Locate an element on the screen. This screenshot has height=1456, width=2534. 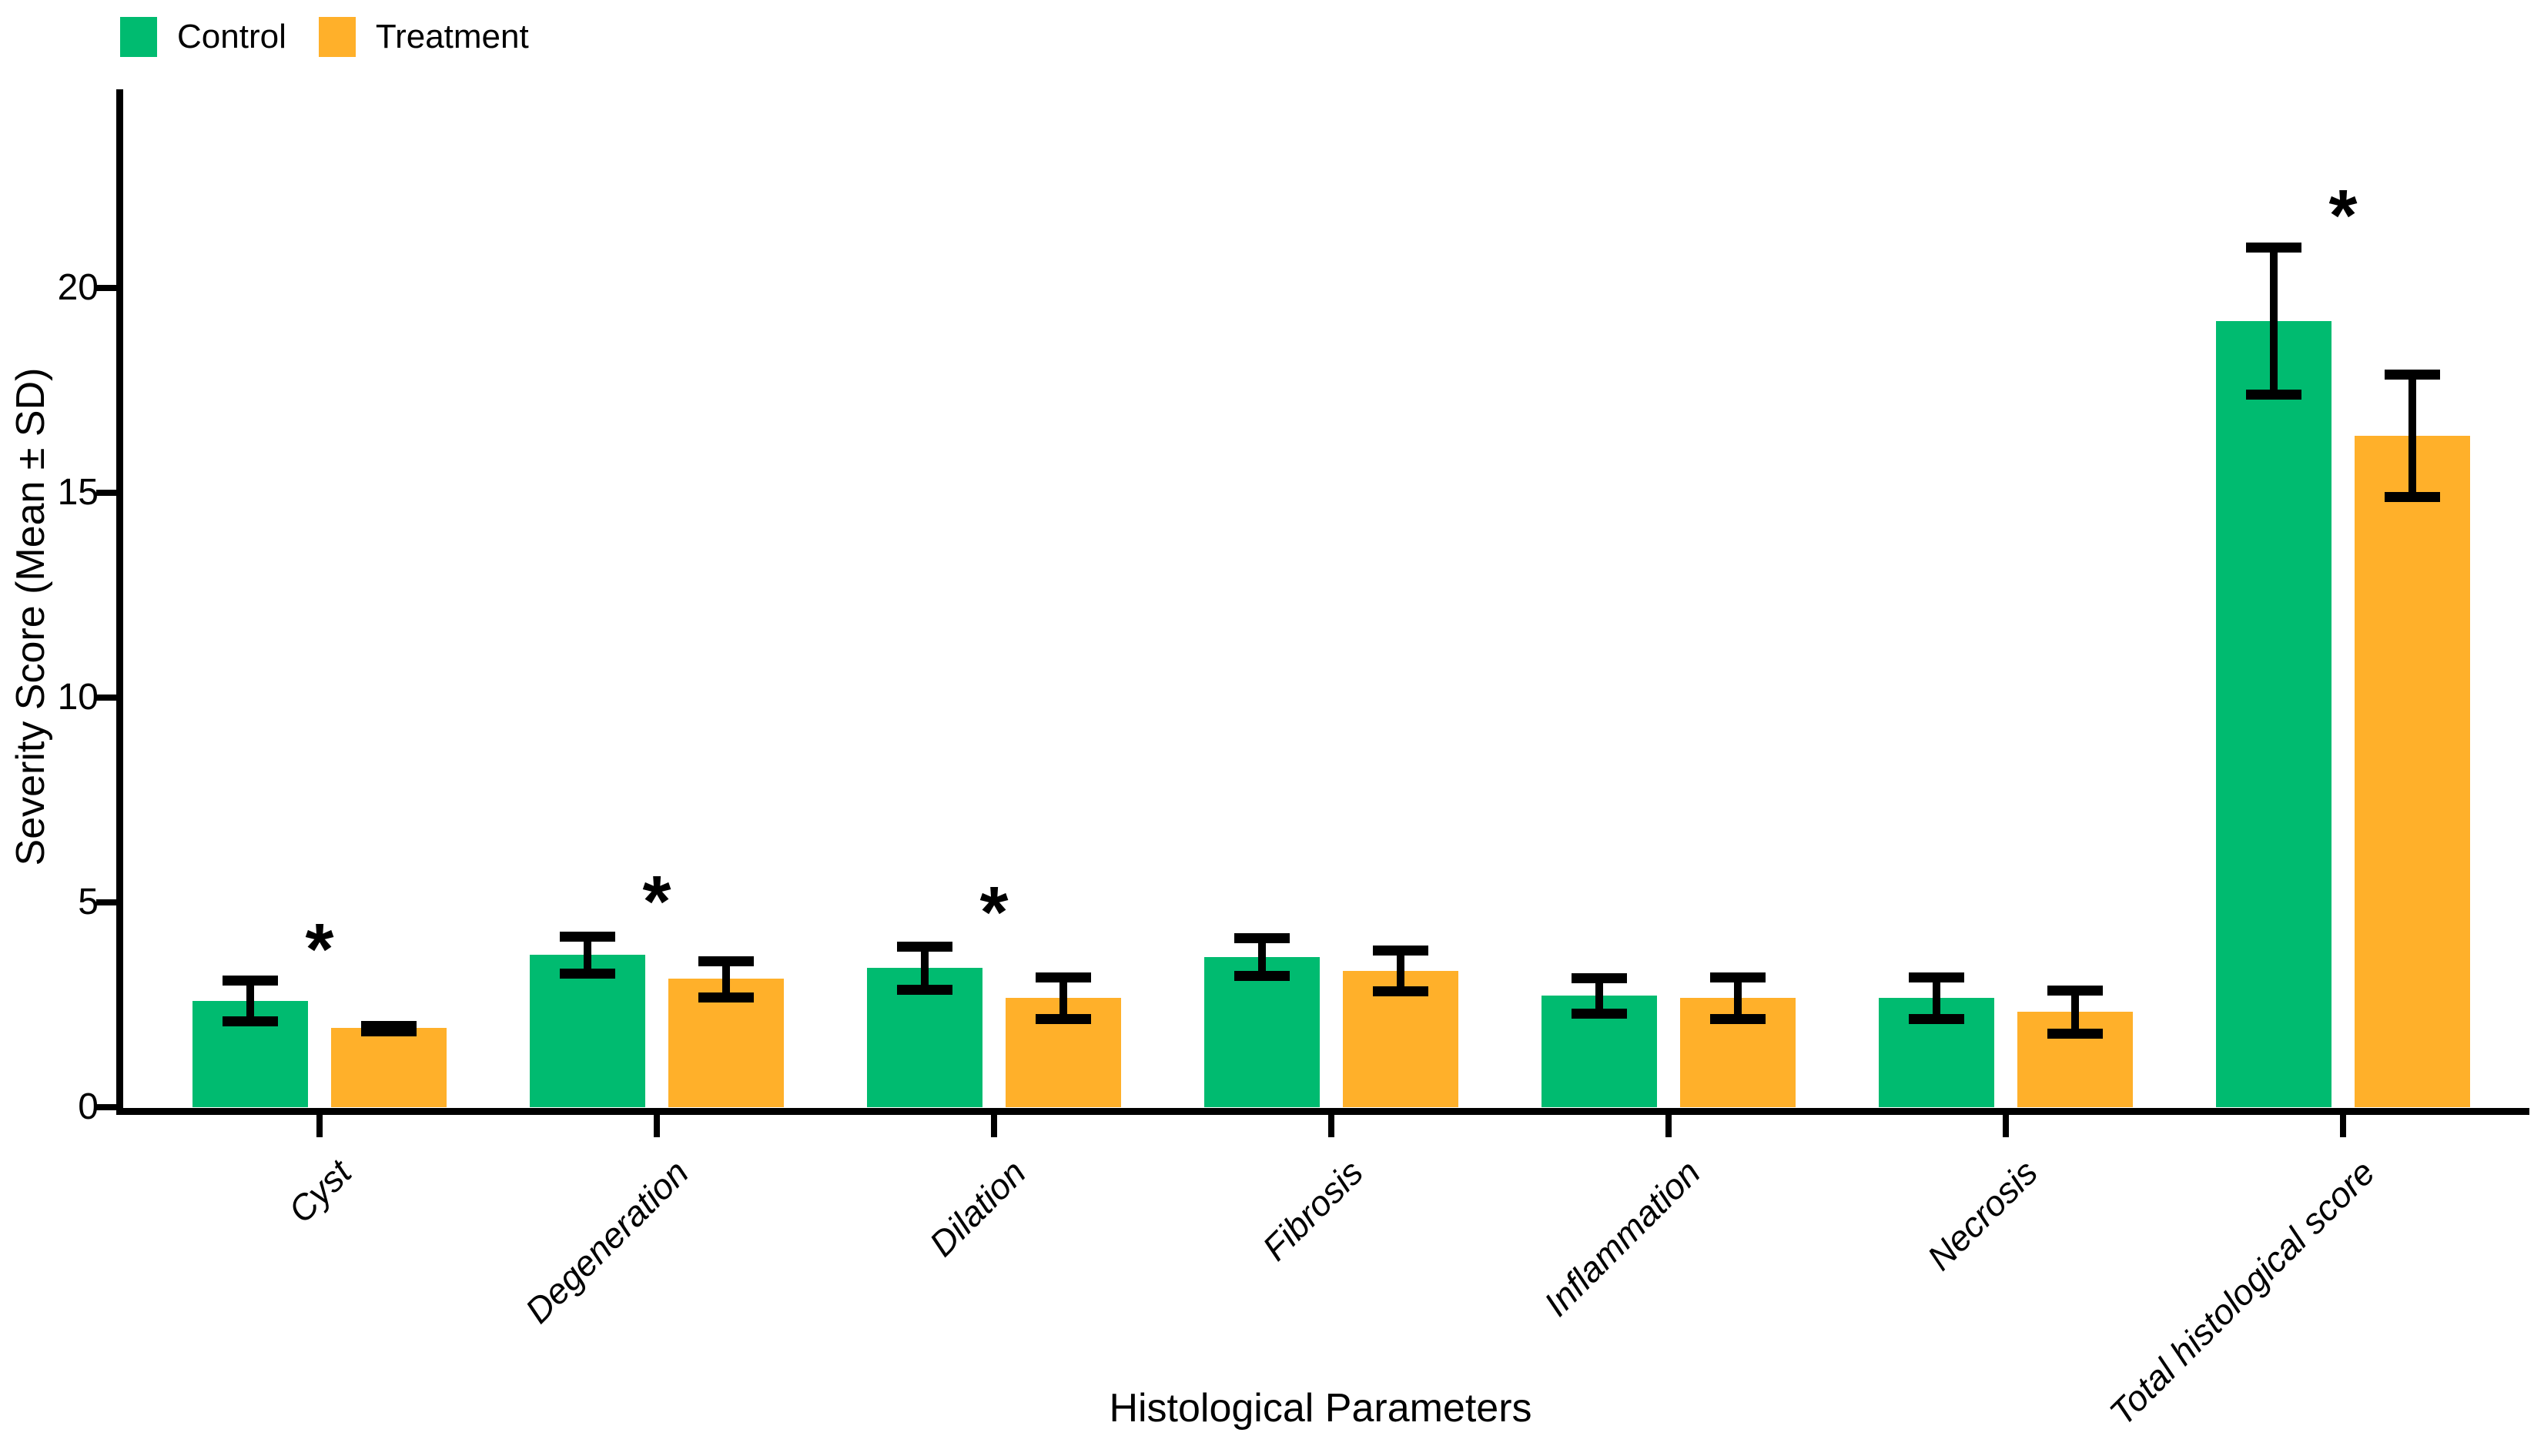
errorbar-cap-top-control-degeneration is located at coordinates (587, 937).